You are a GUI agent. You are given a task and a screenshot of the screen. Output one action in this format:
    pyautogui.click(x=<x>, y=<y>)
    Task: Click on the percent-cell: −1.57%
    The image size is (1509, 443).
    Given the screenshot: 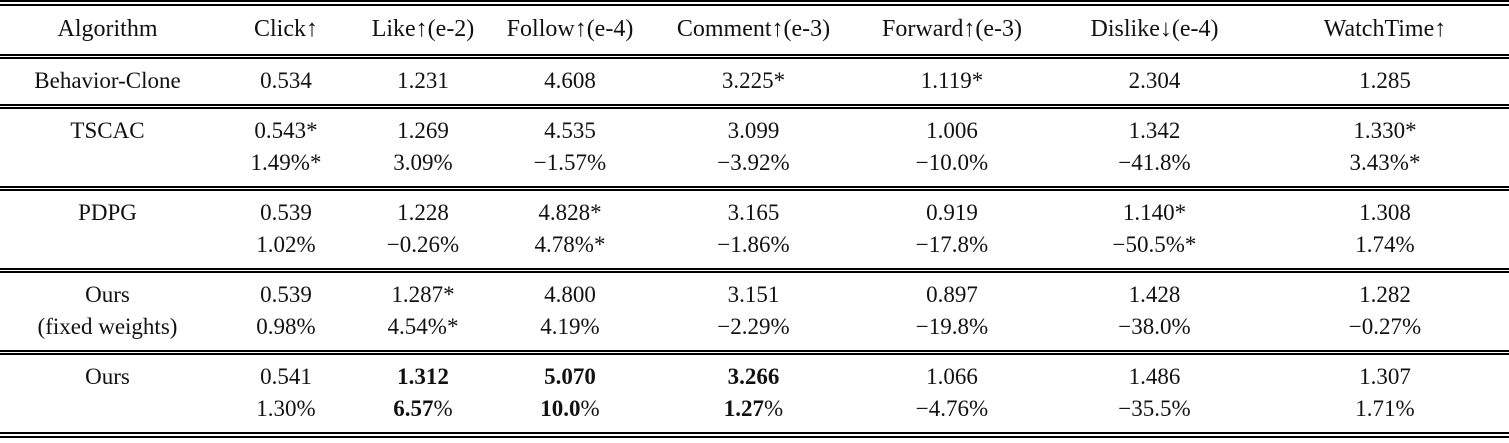 What is the action you would take?
    pyautogui.click(x=570, y=162)
    